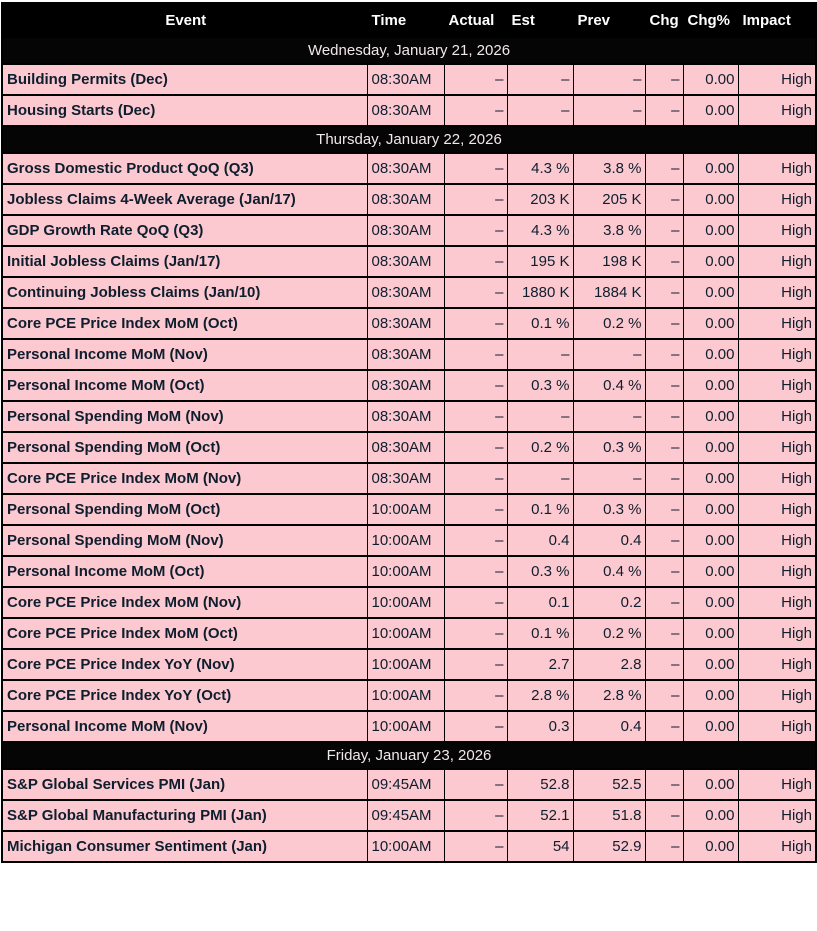 This screenshot has height=931, width=817. Describe the element at coordinates (540, 846) in the screenshot. I see `cell-est: 54` at that location.